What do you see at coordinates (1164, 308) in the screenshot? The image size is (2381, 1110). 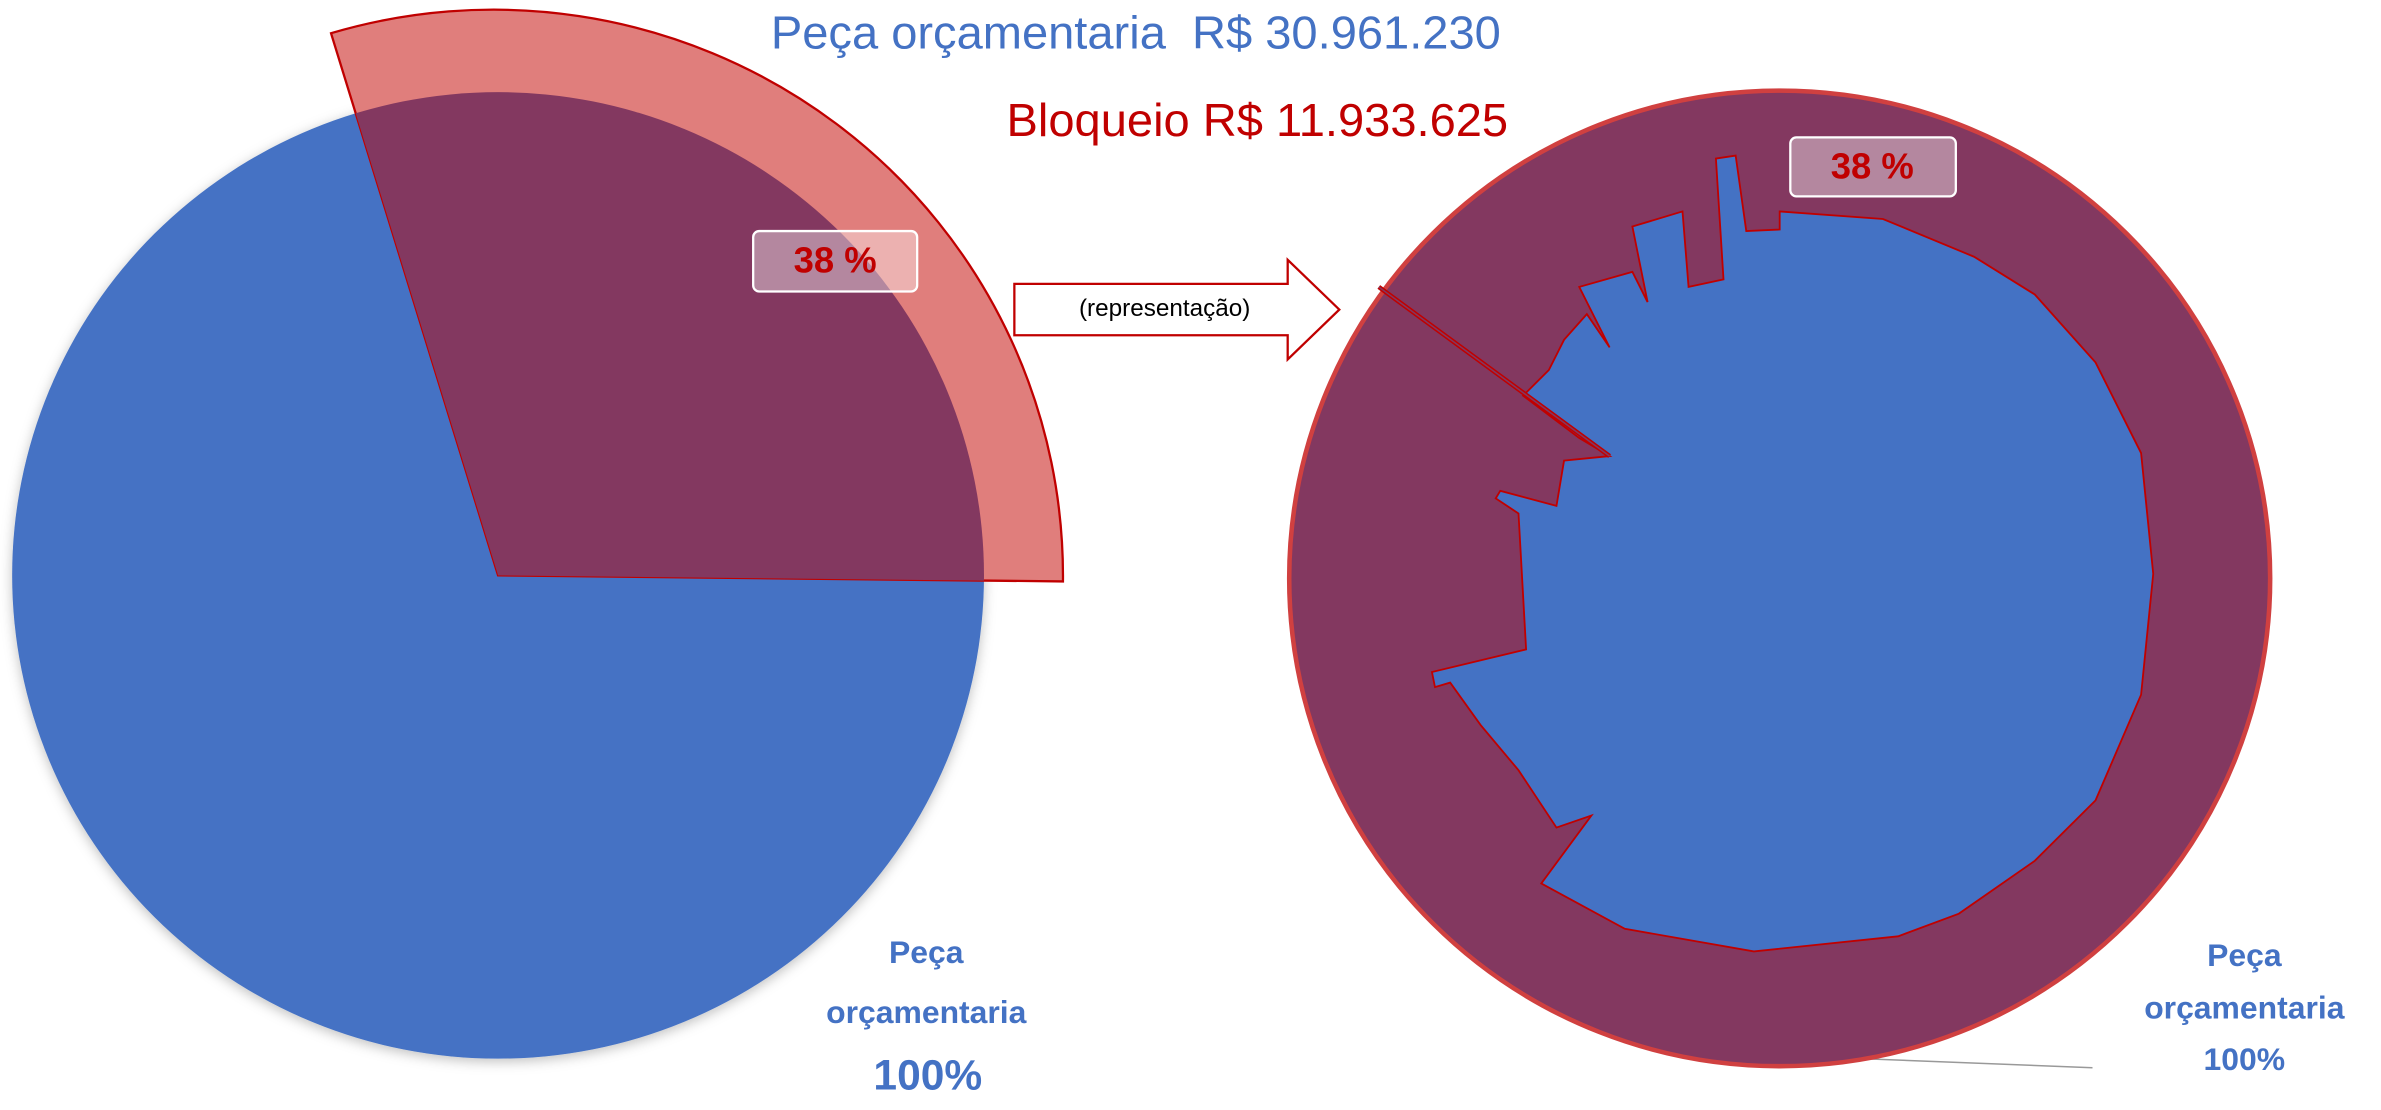 I see `arrow-label: (representação)` at bounding box center [1164, 308].